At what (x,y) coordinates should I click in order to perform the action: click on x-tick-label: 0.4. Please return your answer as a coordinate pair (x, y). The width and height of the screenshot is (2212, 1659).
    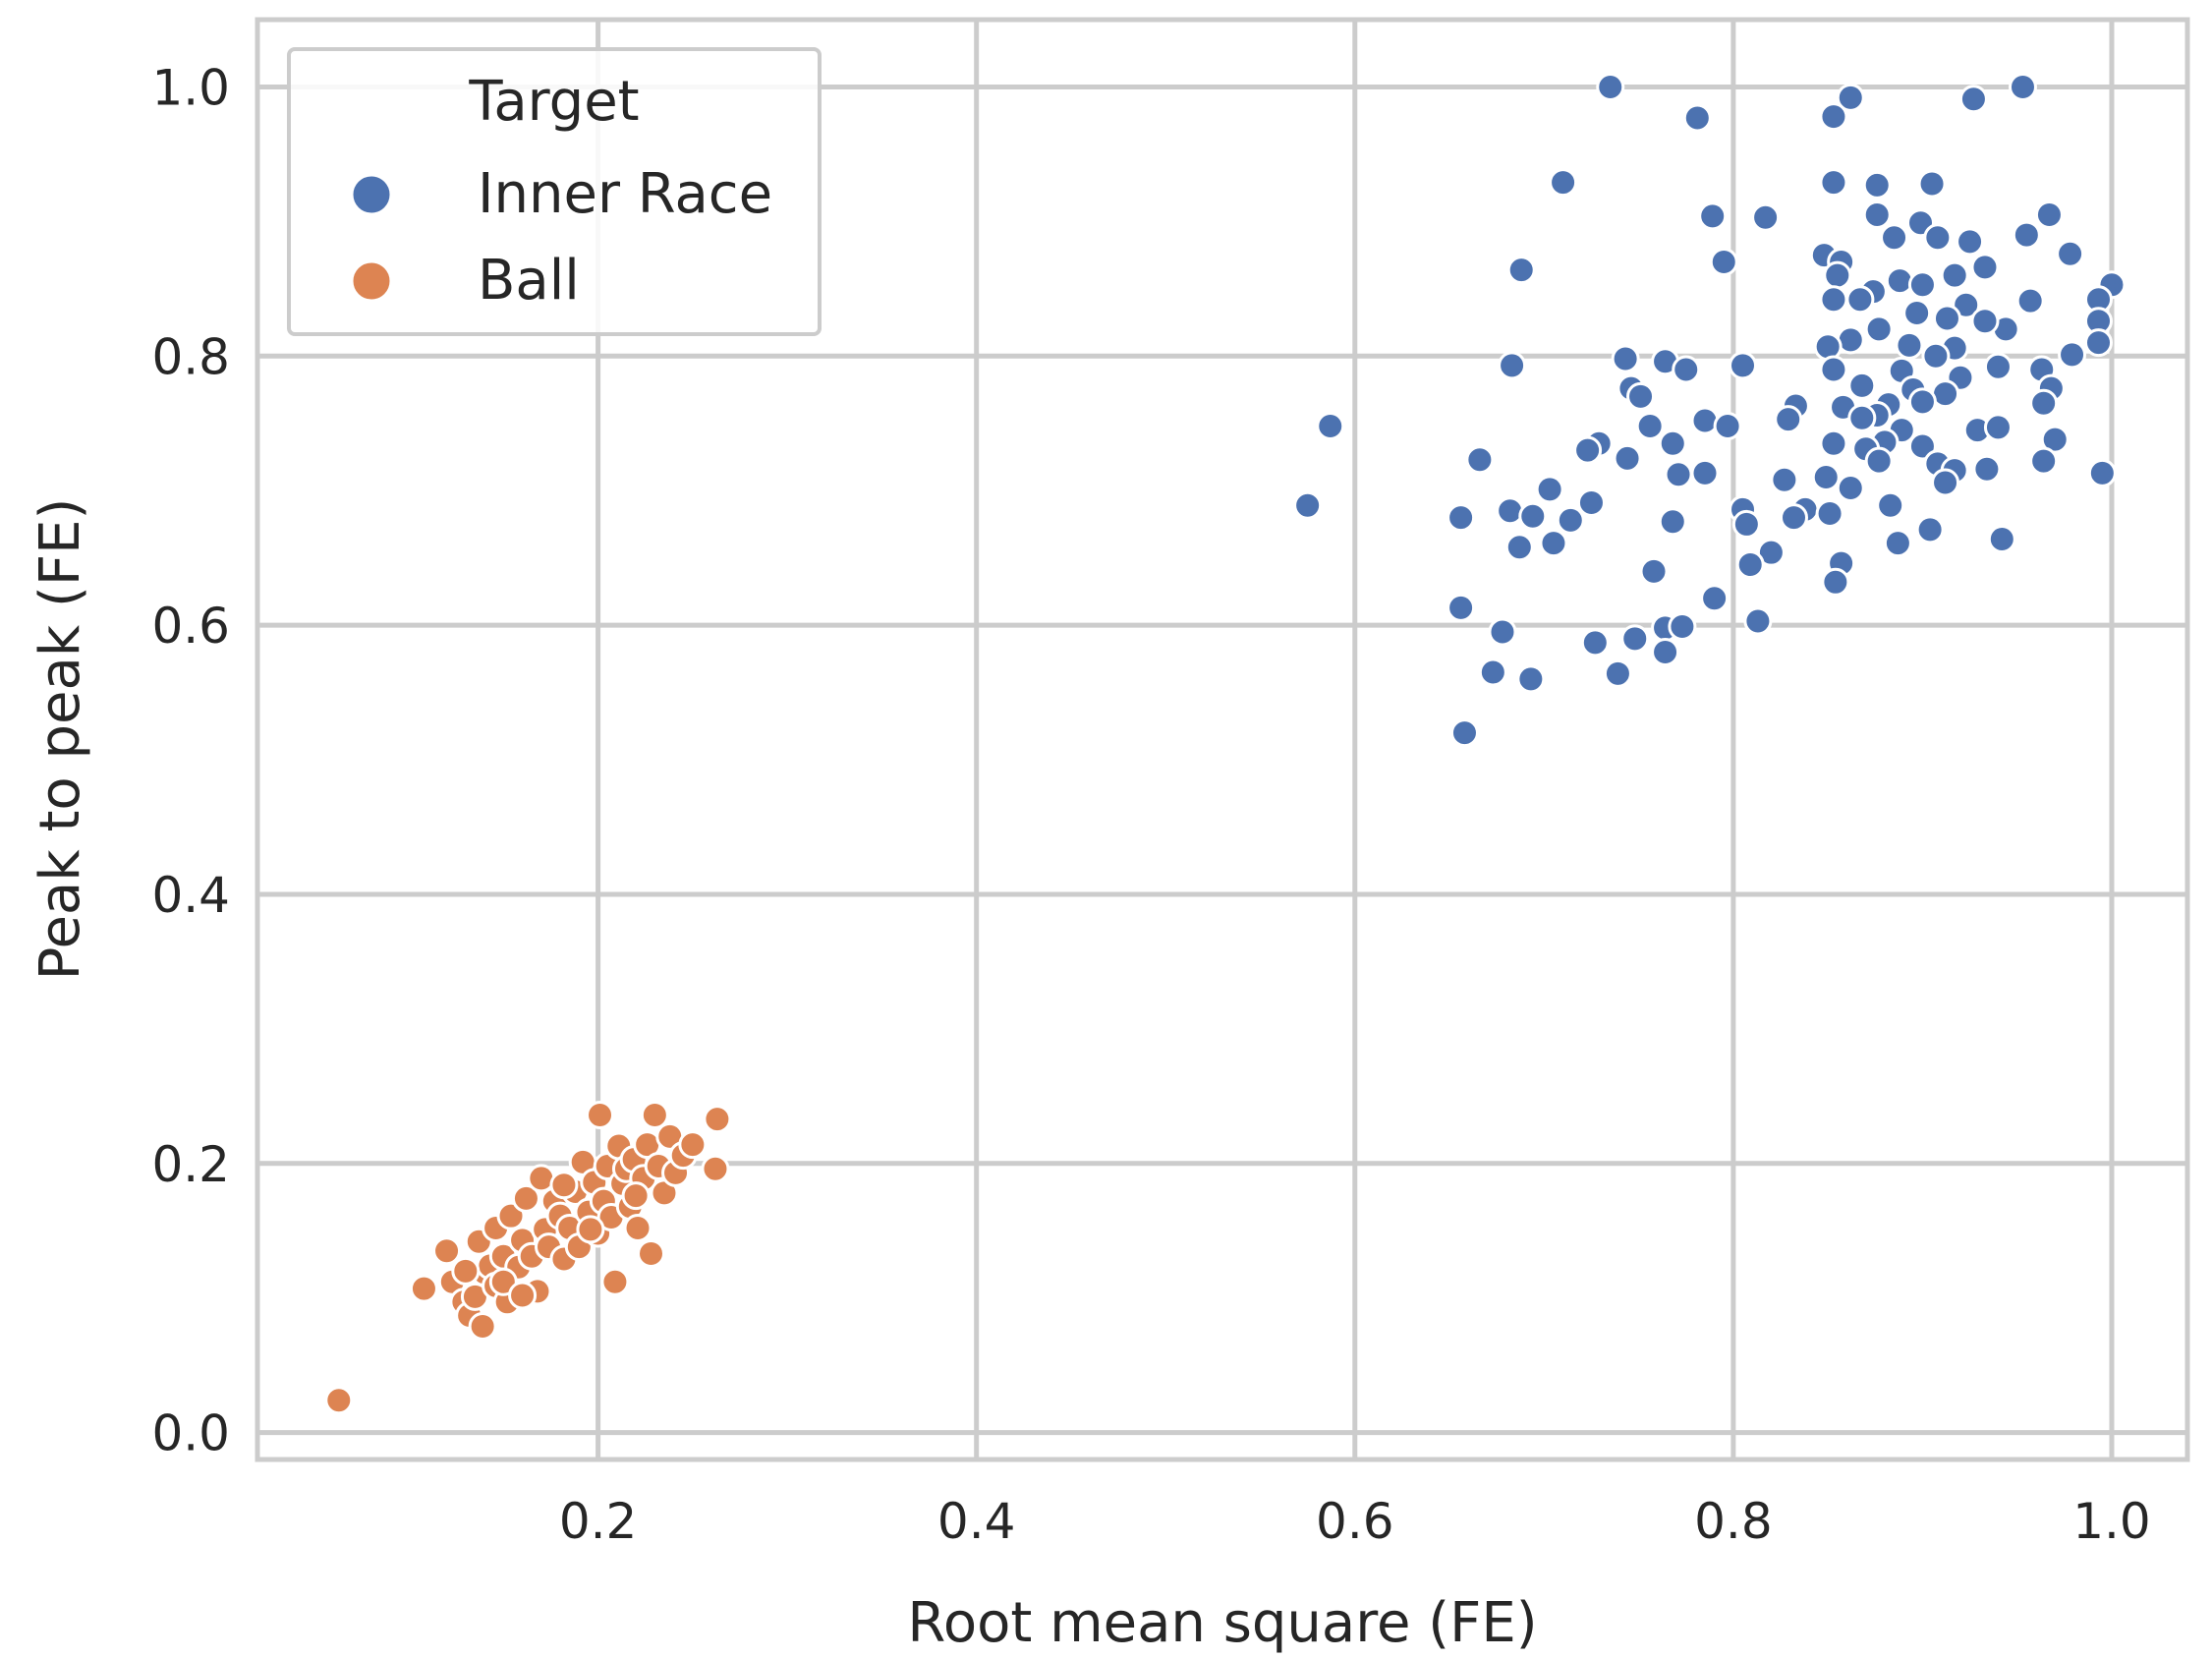
    Looking at the image, I should click on (976, 1521).